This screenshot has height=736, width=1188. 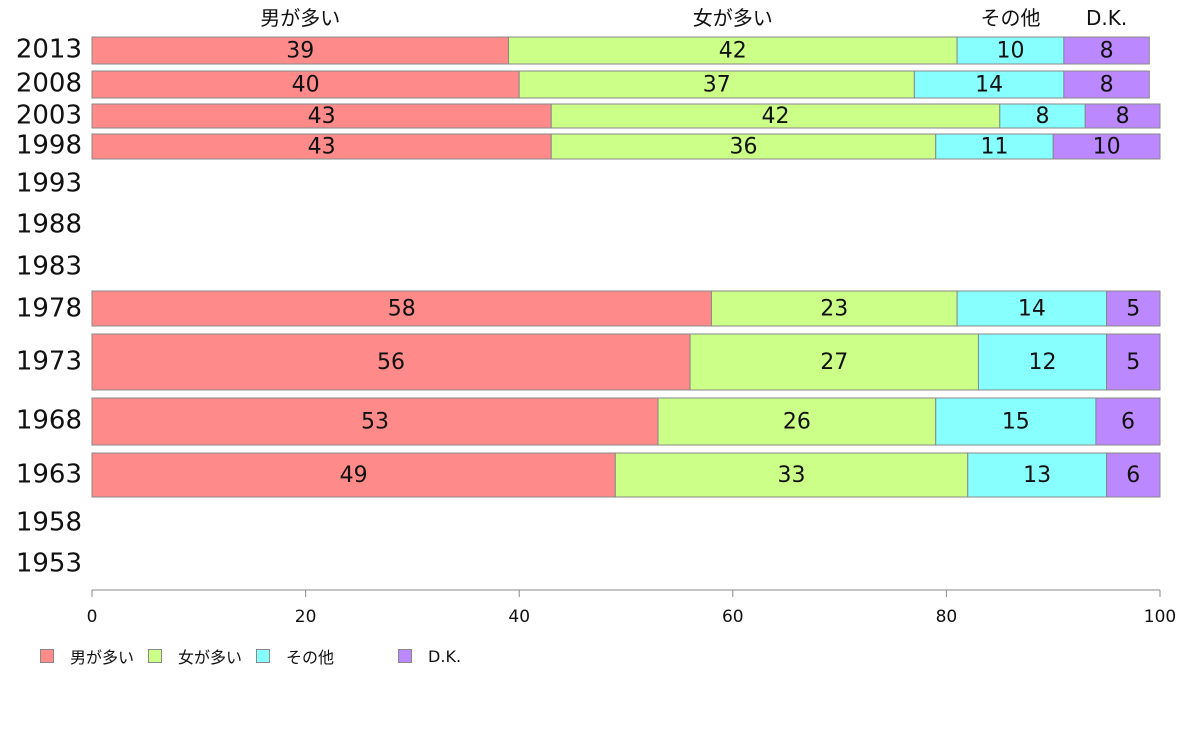 I want to click on data-label-1963-3: 6, so click(x=1133, y=475).